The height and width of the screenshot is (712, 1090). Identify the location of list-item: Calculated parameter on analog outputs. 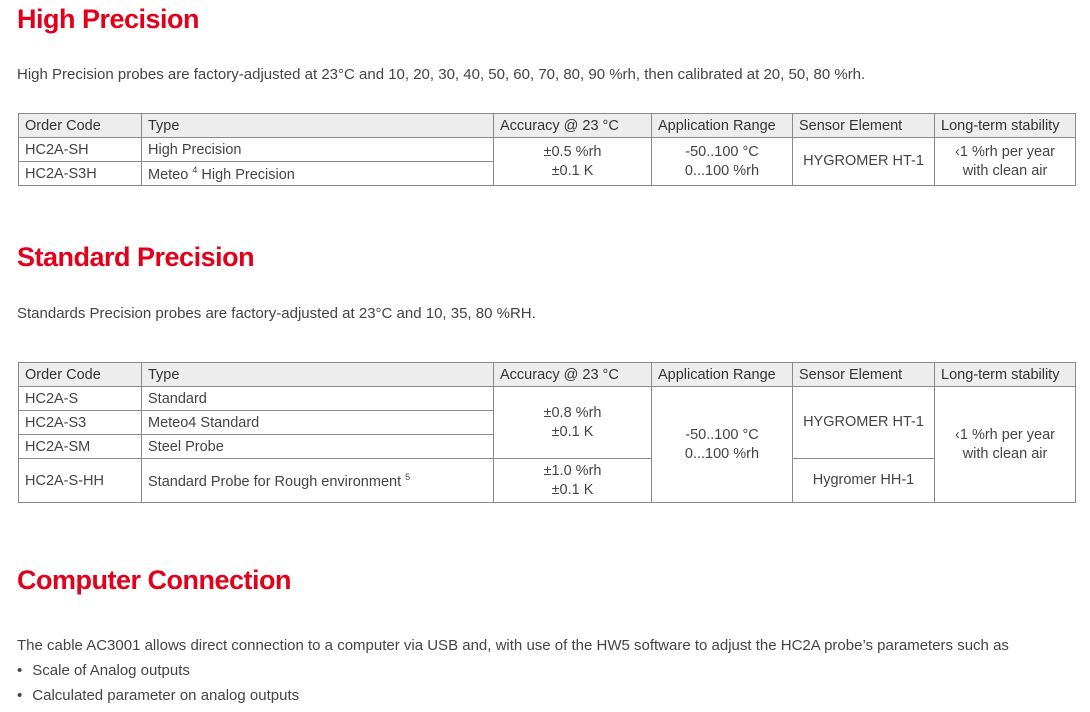
(158, 699).